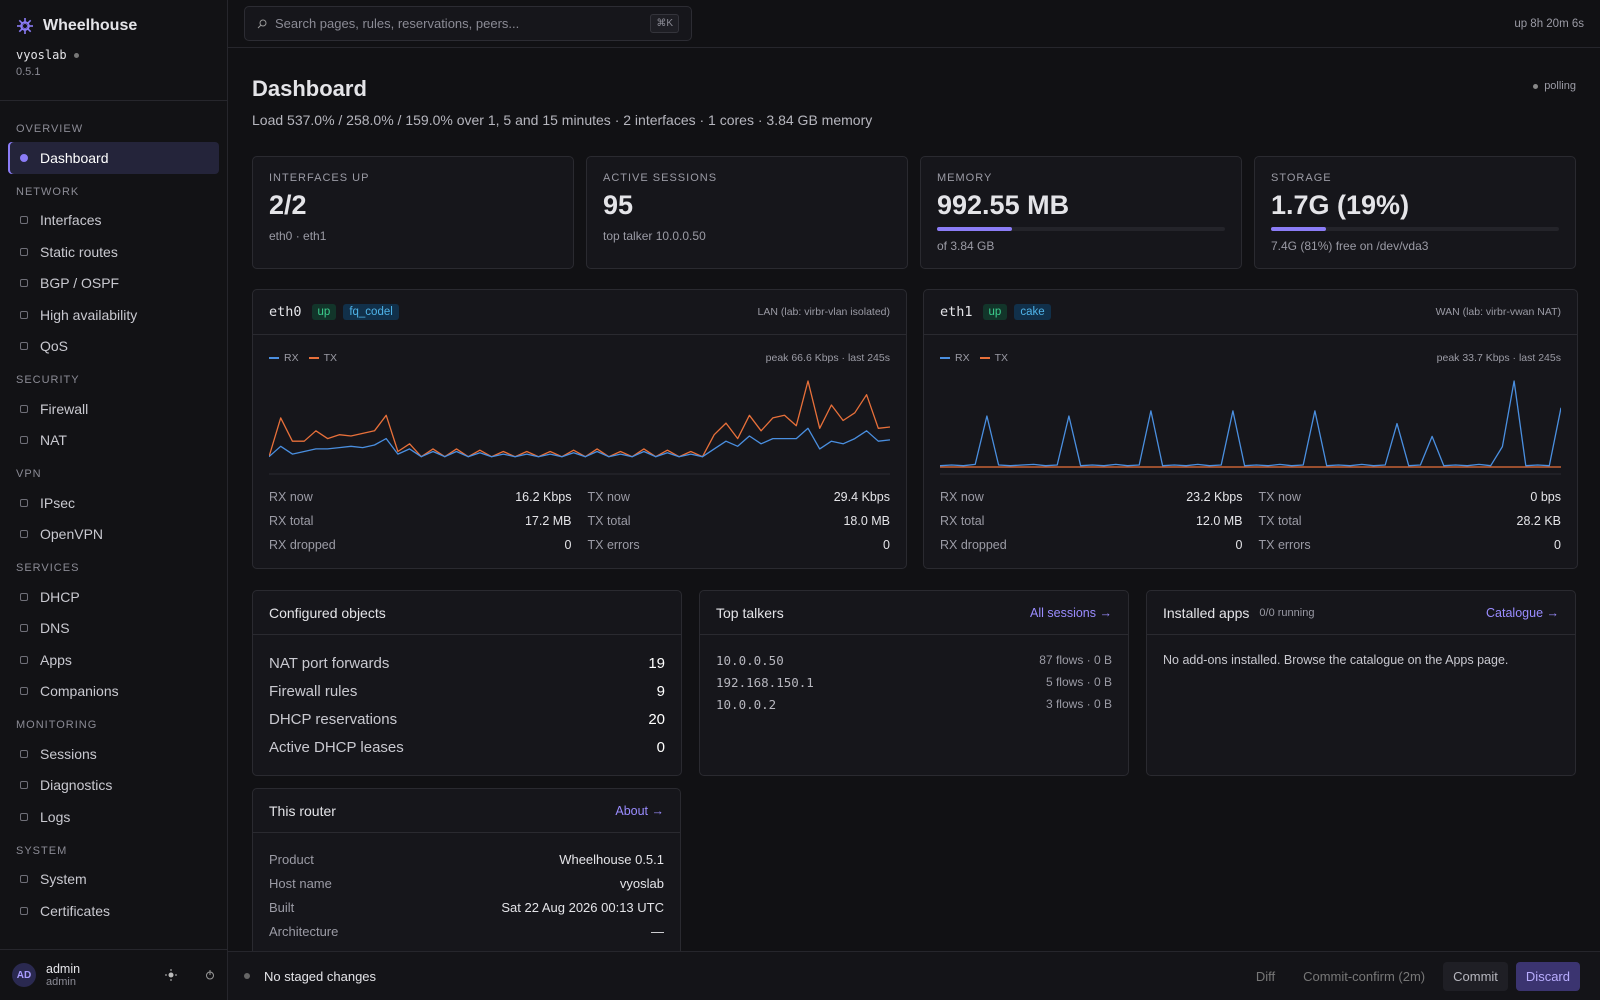 This screenshot has width=1600, height=1000. I want to click on nav-item: OpenVPN, so click(113, 535).